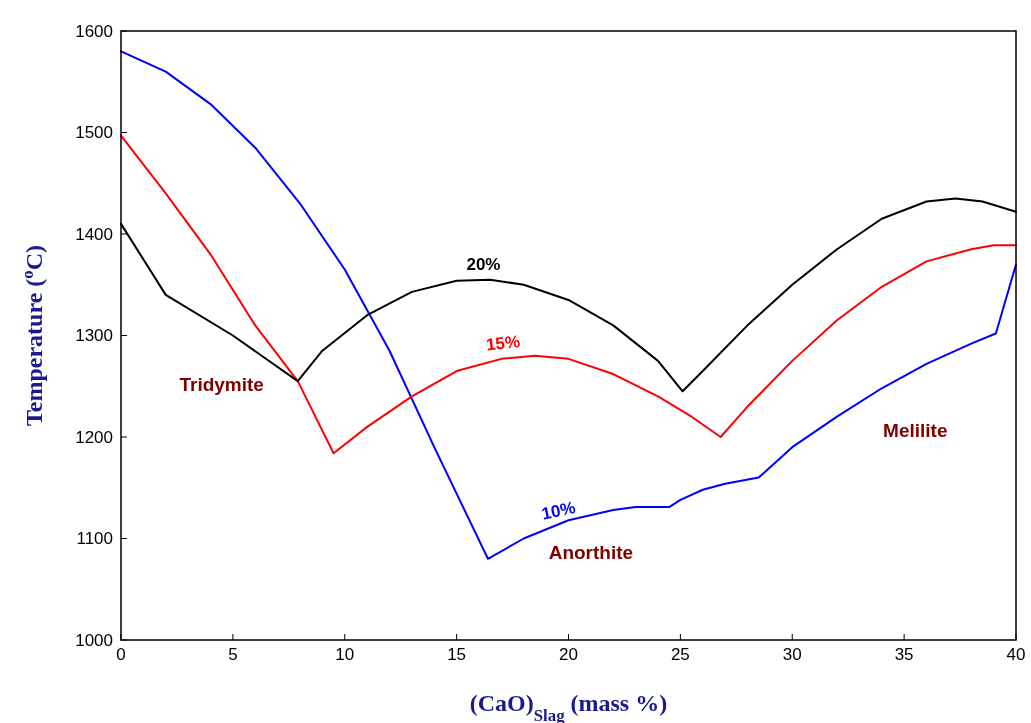 The height and width of the screenshot is (723, 1031). I want to click on y-tick-label: 1000, so click(94, 640).